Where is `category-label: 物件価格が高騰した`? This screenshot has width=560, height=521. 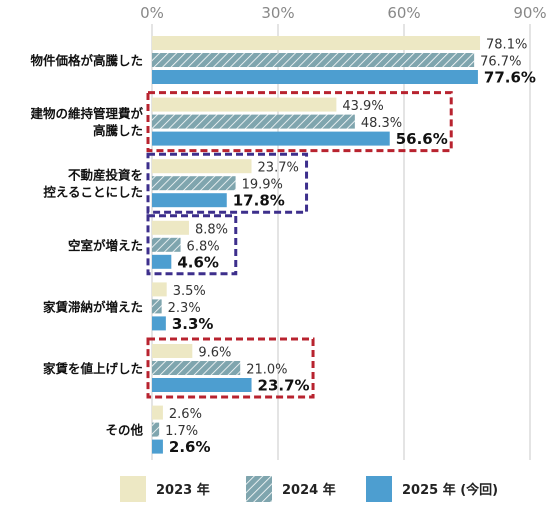
category-label: 物件価格が高騰した is located at coordinates (86, 60).